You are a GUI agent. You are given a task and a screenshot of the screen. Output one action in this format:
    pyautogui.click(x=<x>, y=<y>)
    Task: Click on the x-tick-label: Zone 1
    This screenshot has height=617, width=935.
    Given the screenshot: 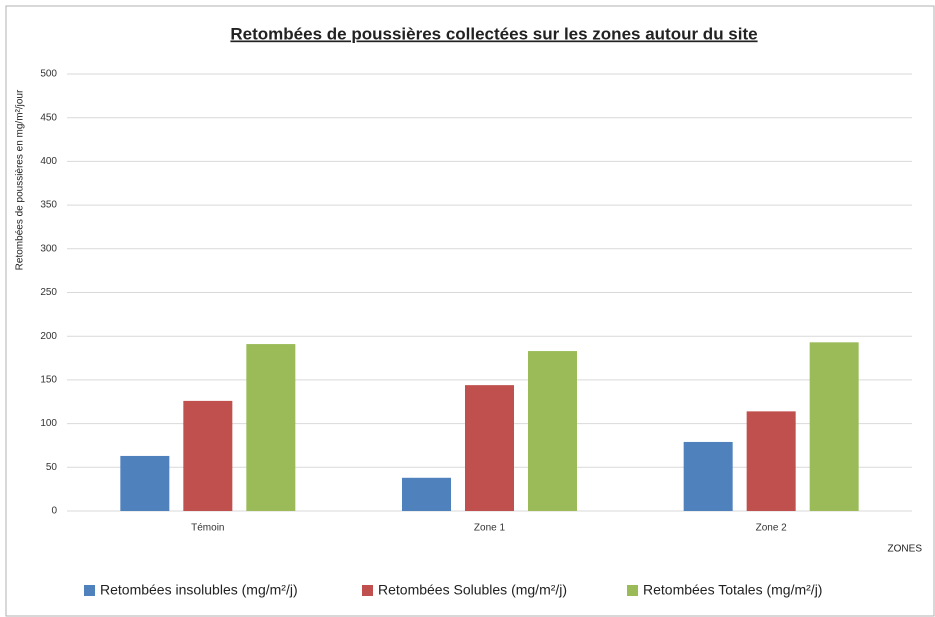 What is the action you would take?
    pyautogui.click(x=490, y=528)
    